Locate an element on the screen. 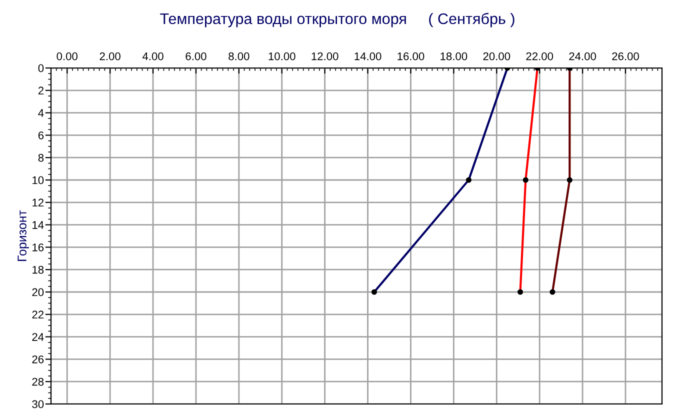 This screenshot has width=675, height=419. y-tick-label: 24 is located at coordinates (38, 337).